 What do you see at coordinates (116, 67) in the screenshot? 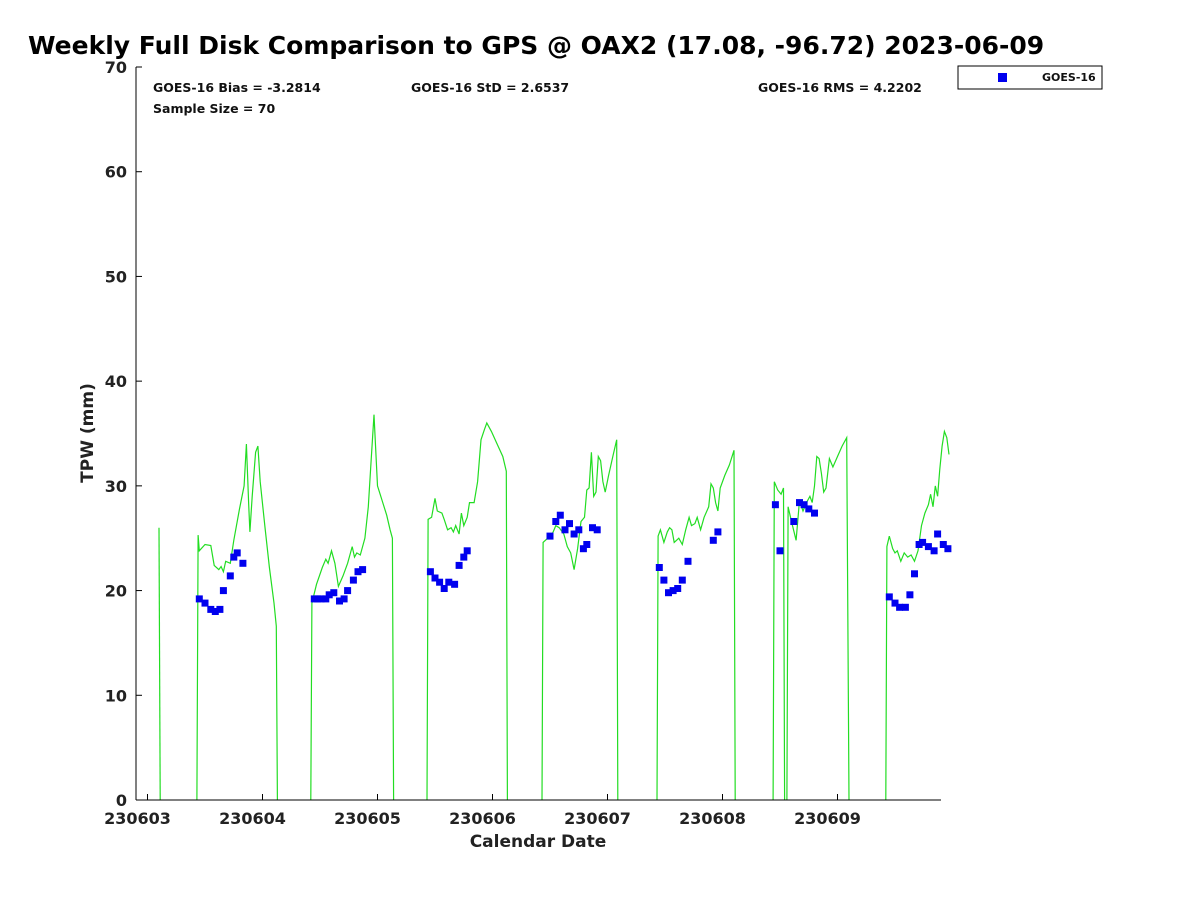
I see `y-tick-label: 70` at bounding box center [116, 67].